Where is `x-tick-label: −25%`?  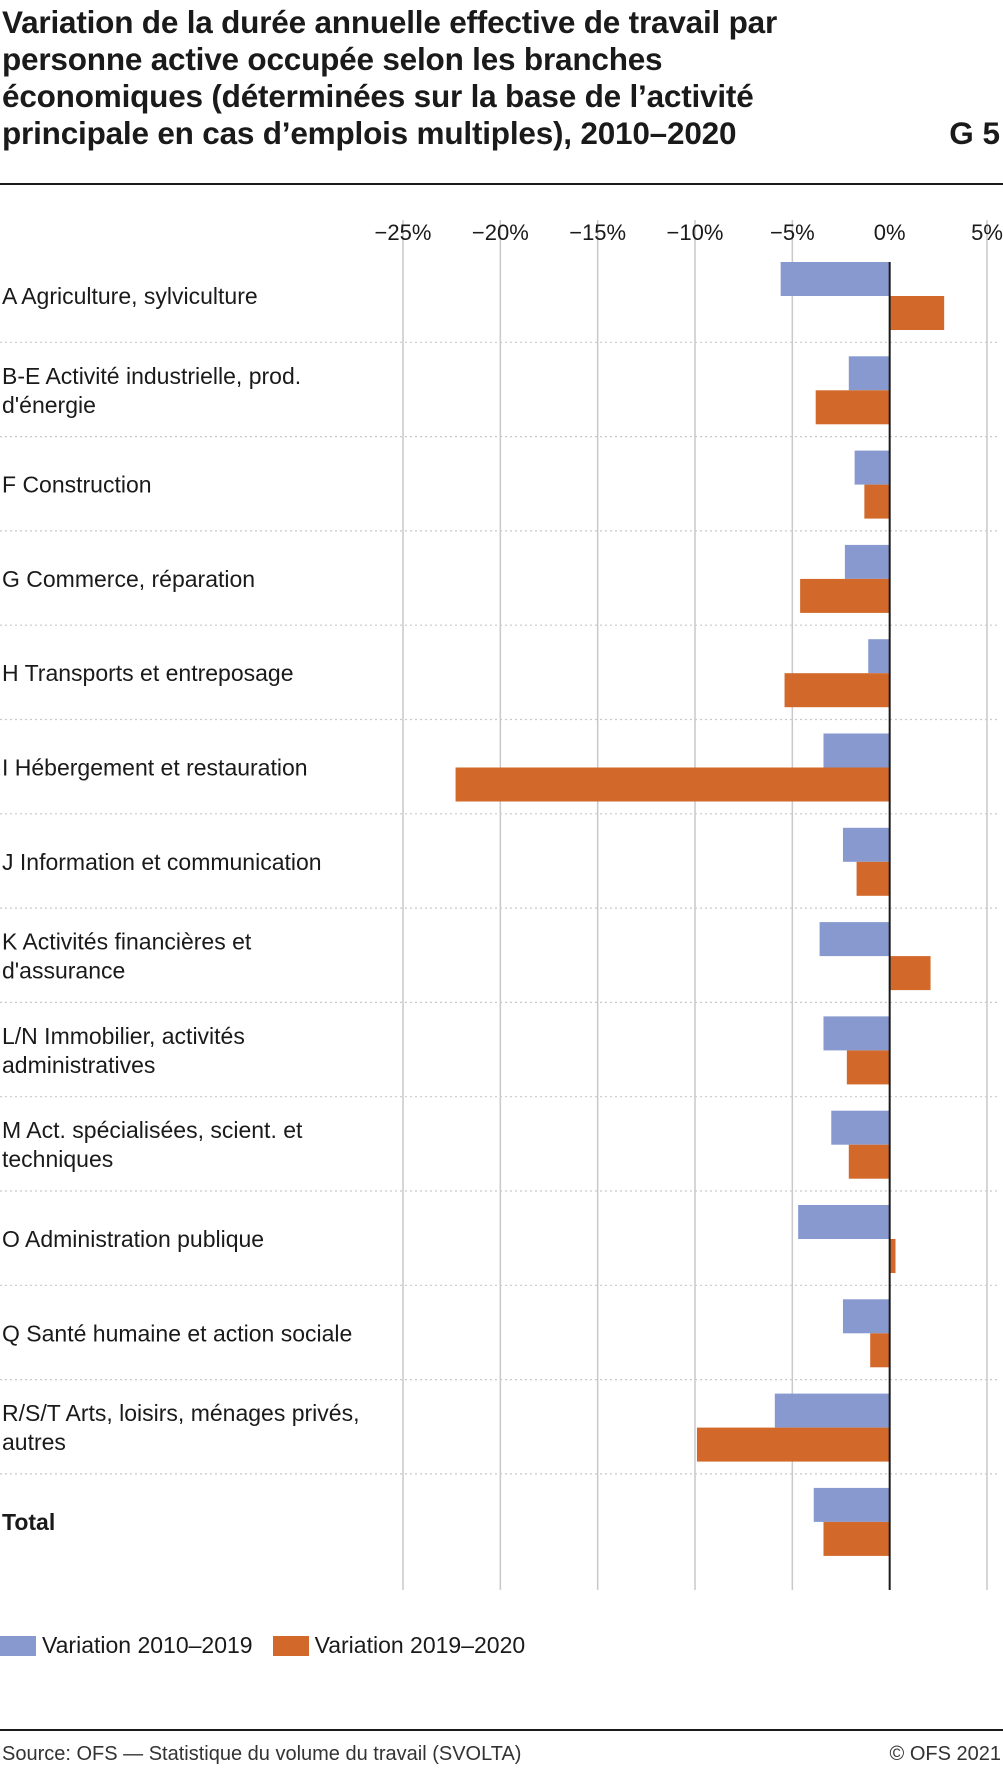 x-tick-label: −25% is located at coordinates (403, 232).